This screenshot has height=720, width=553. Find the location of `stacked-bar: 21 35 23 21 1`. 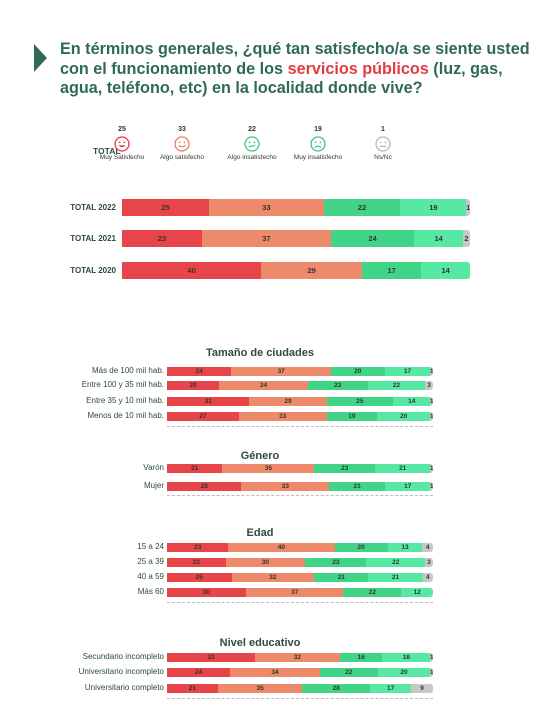

stacked-bar: 21 35 23 21 1 is located at coordinates (300, 468).